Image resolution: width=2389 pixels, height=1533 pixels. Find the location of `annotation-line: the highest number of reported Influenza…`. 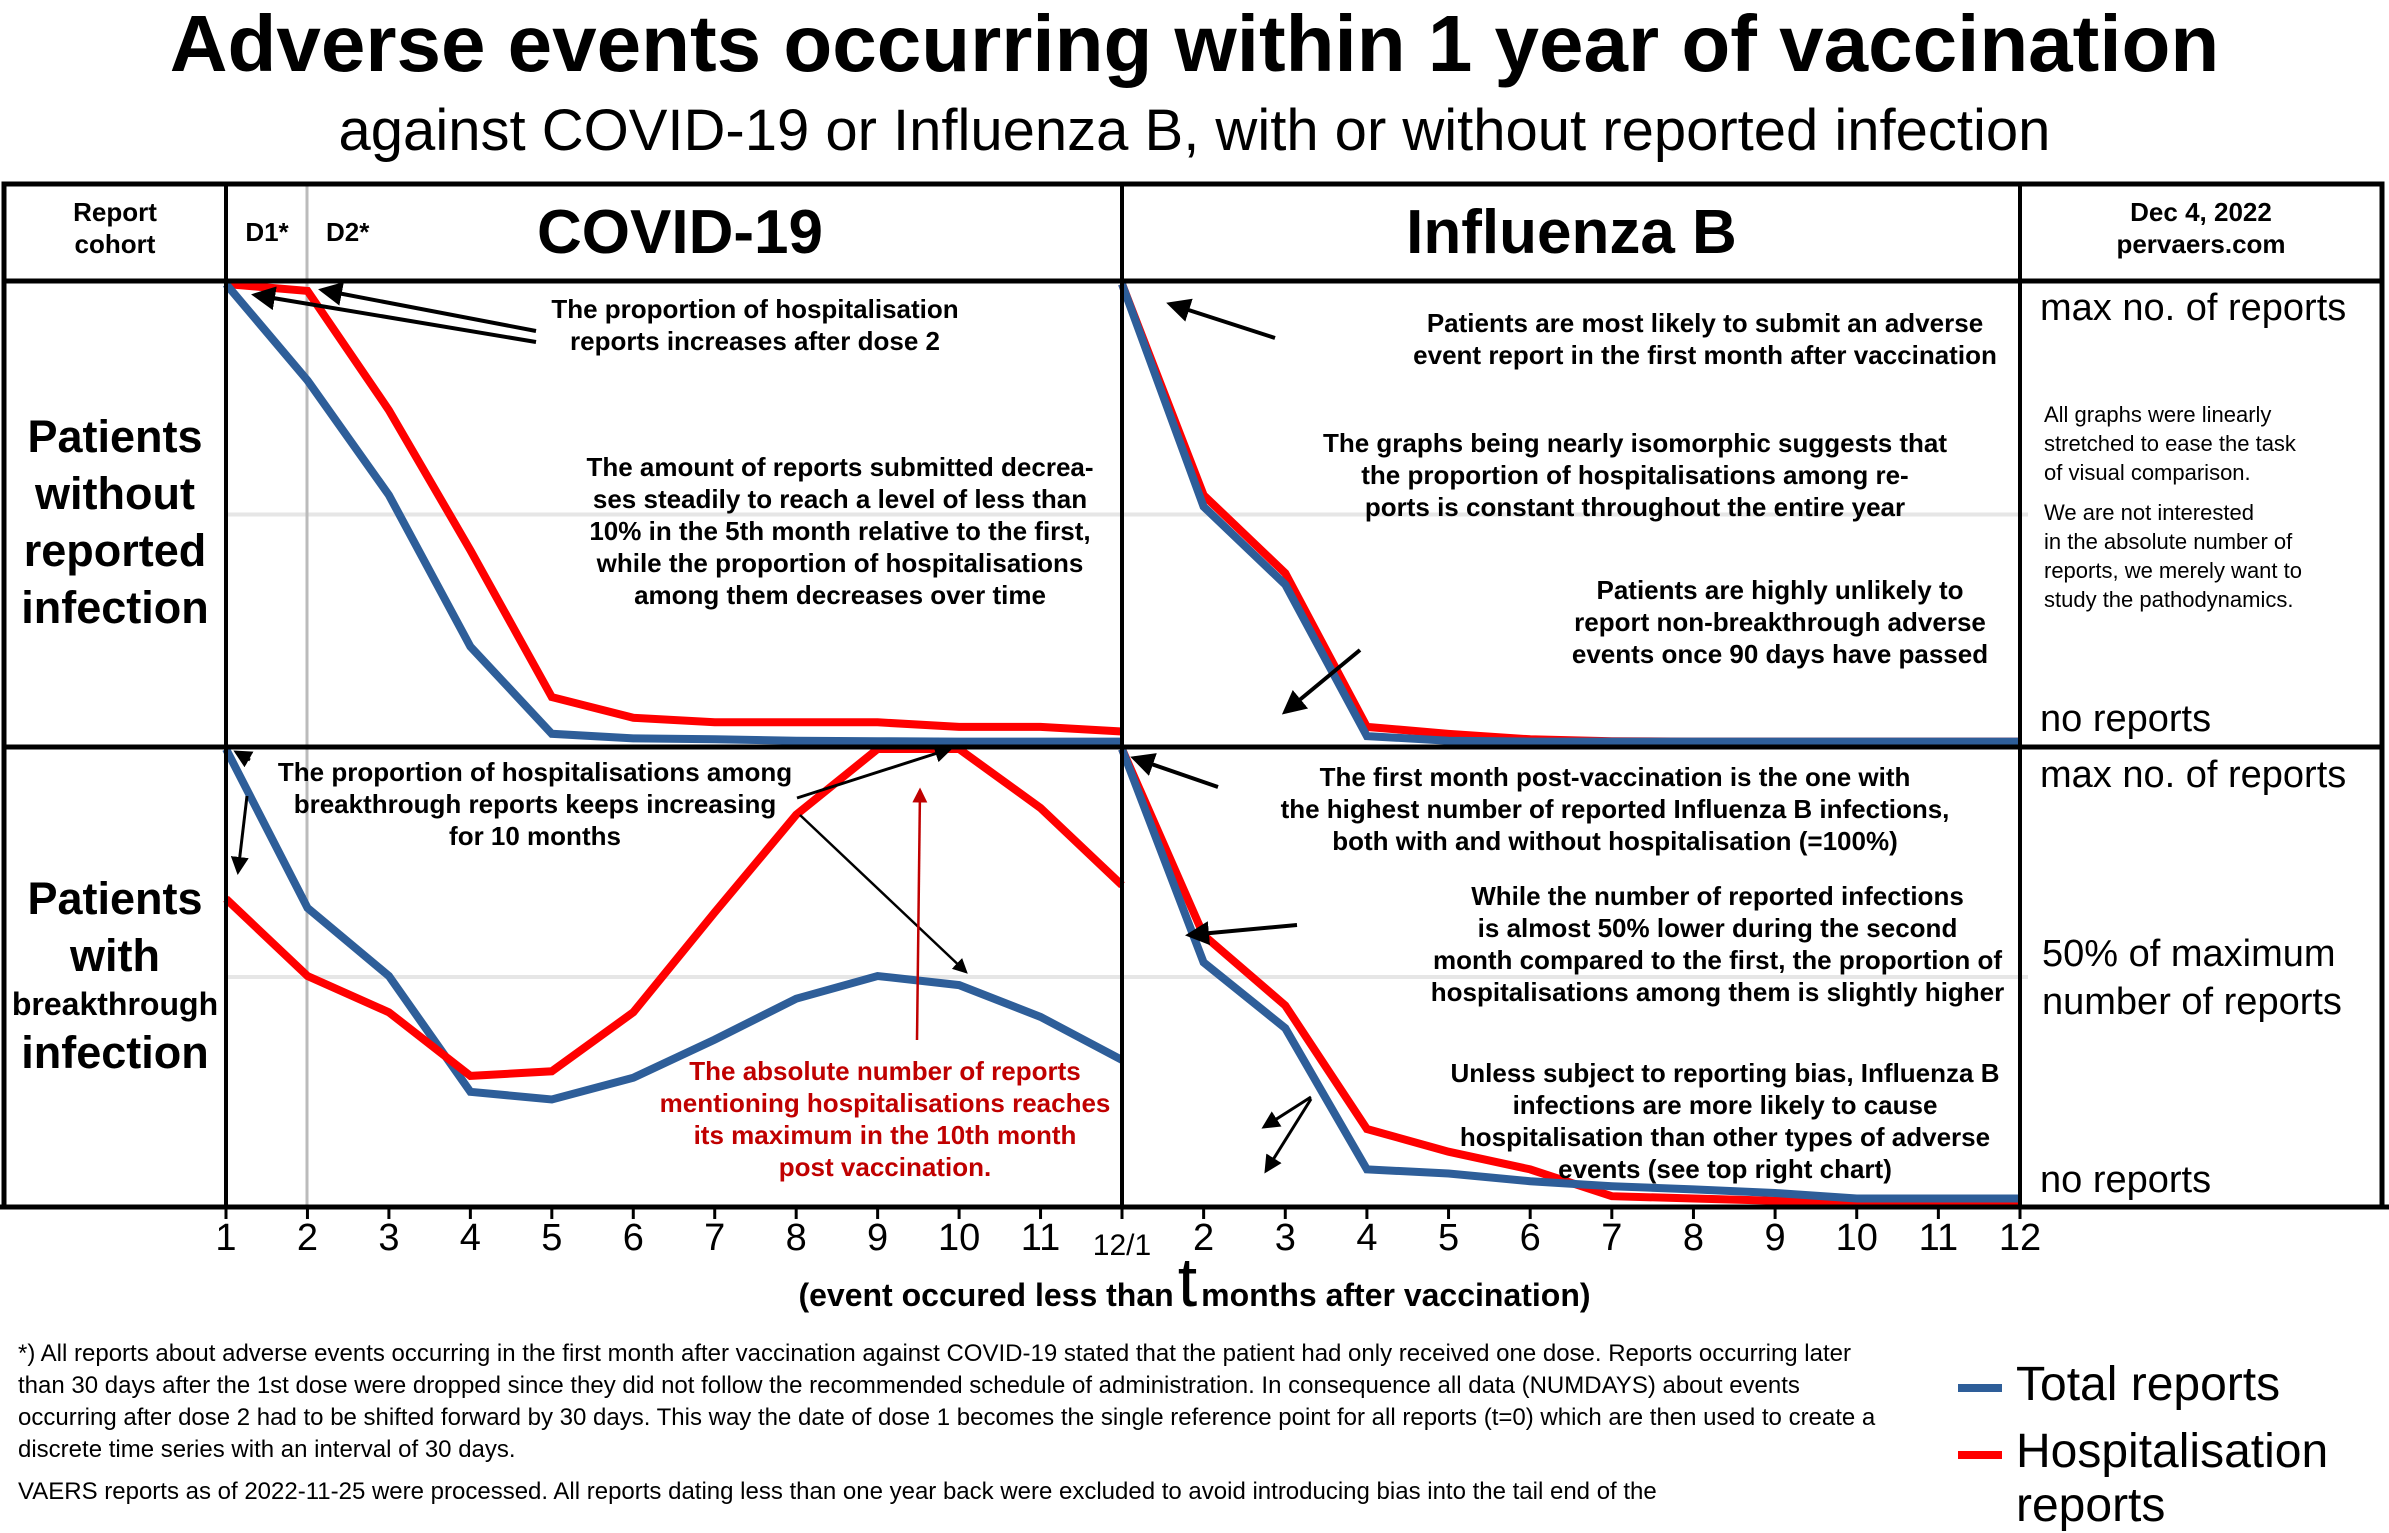

annotation-line: the highest number of reported Influenza… is located at coordinates (1615, 809).